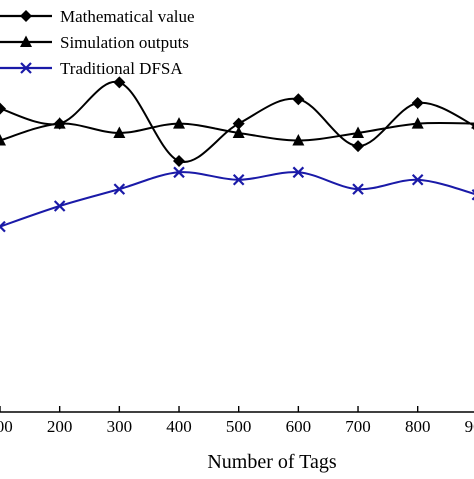  Describe the element at coordinates (299, 426) in the screenshot. I see `x-tick-label: 600` at that location.